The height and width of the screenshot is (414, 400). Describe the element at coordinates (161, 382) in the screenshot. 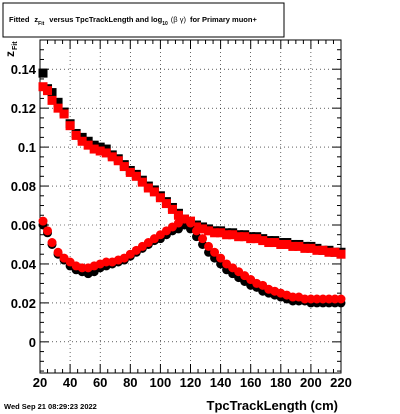

I see `x-tick-label: 100` at that location.